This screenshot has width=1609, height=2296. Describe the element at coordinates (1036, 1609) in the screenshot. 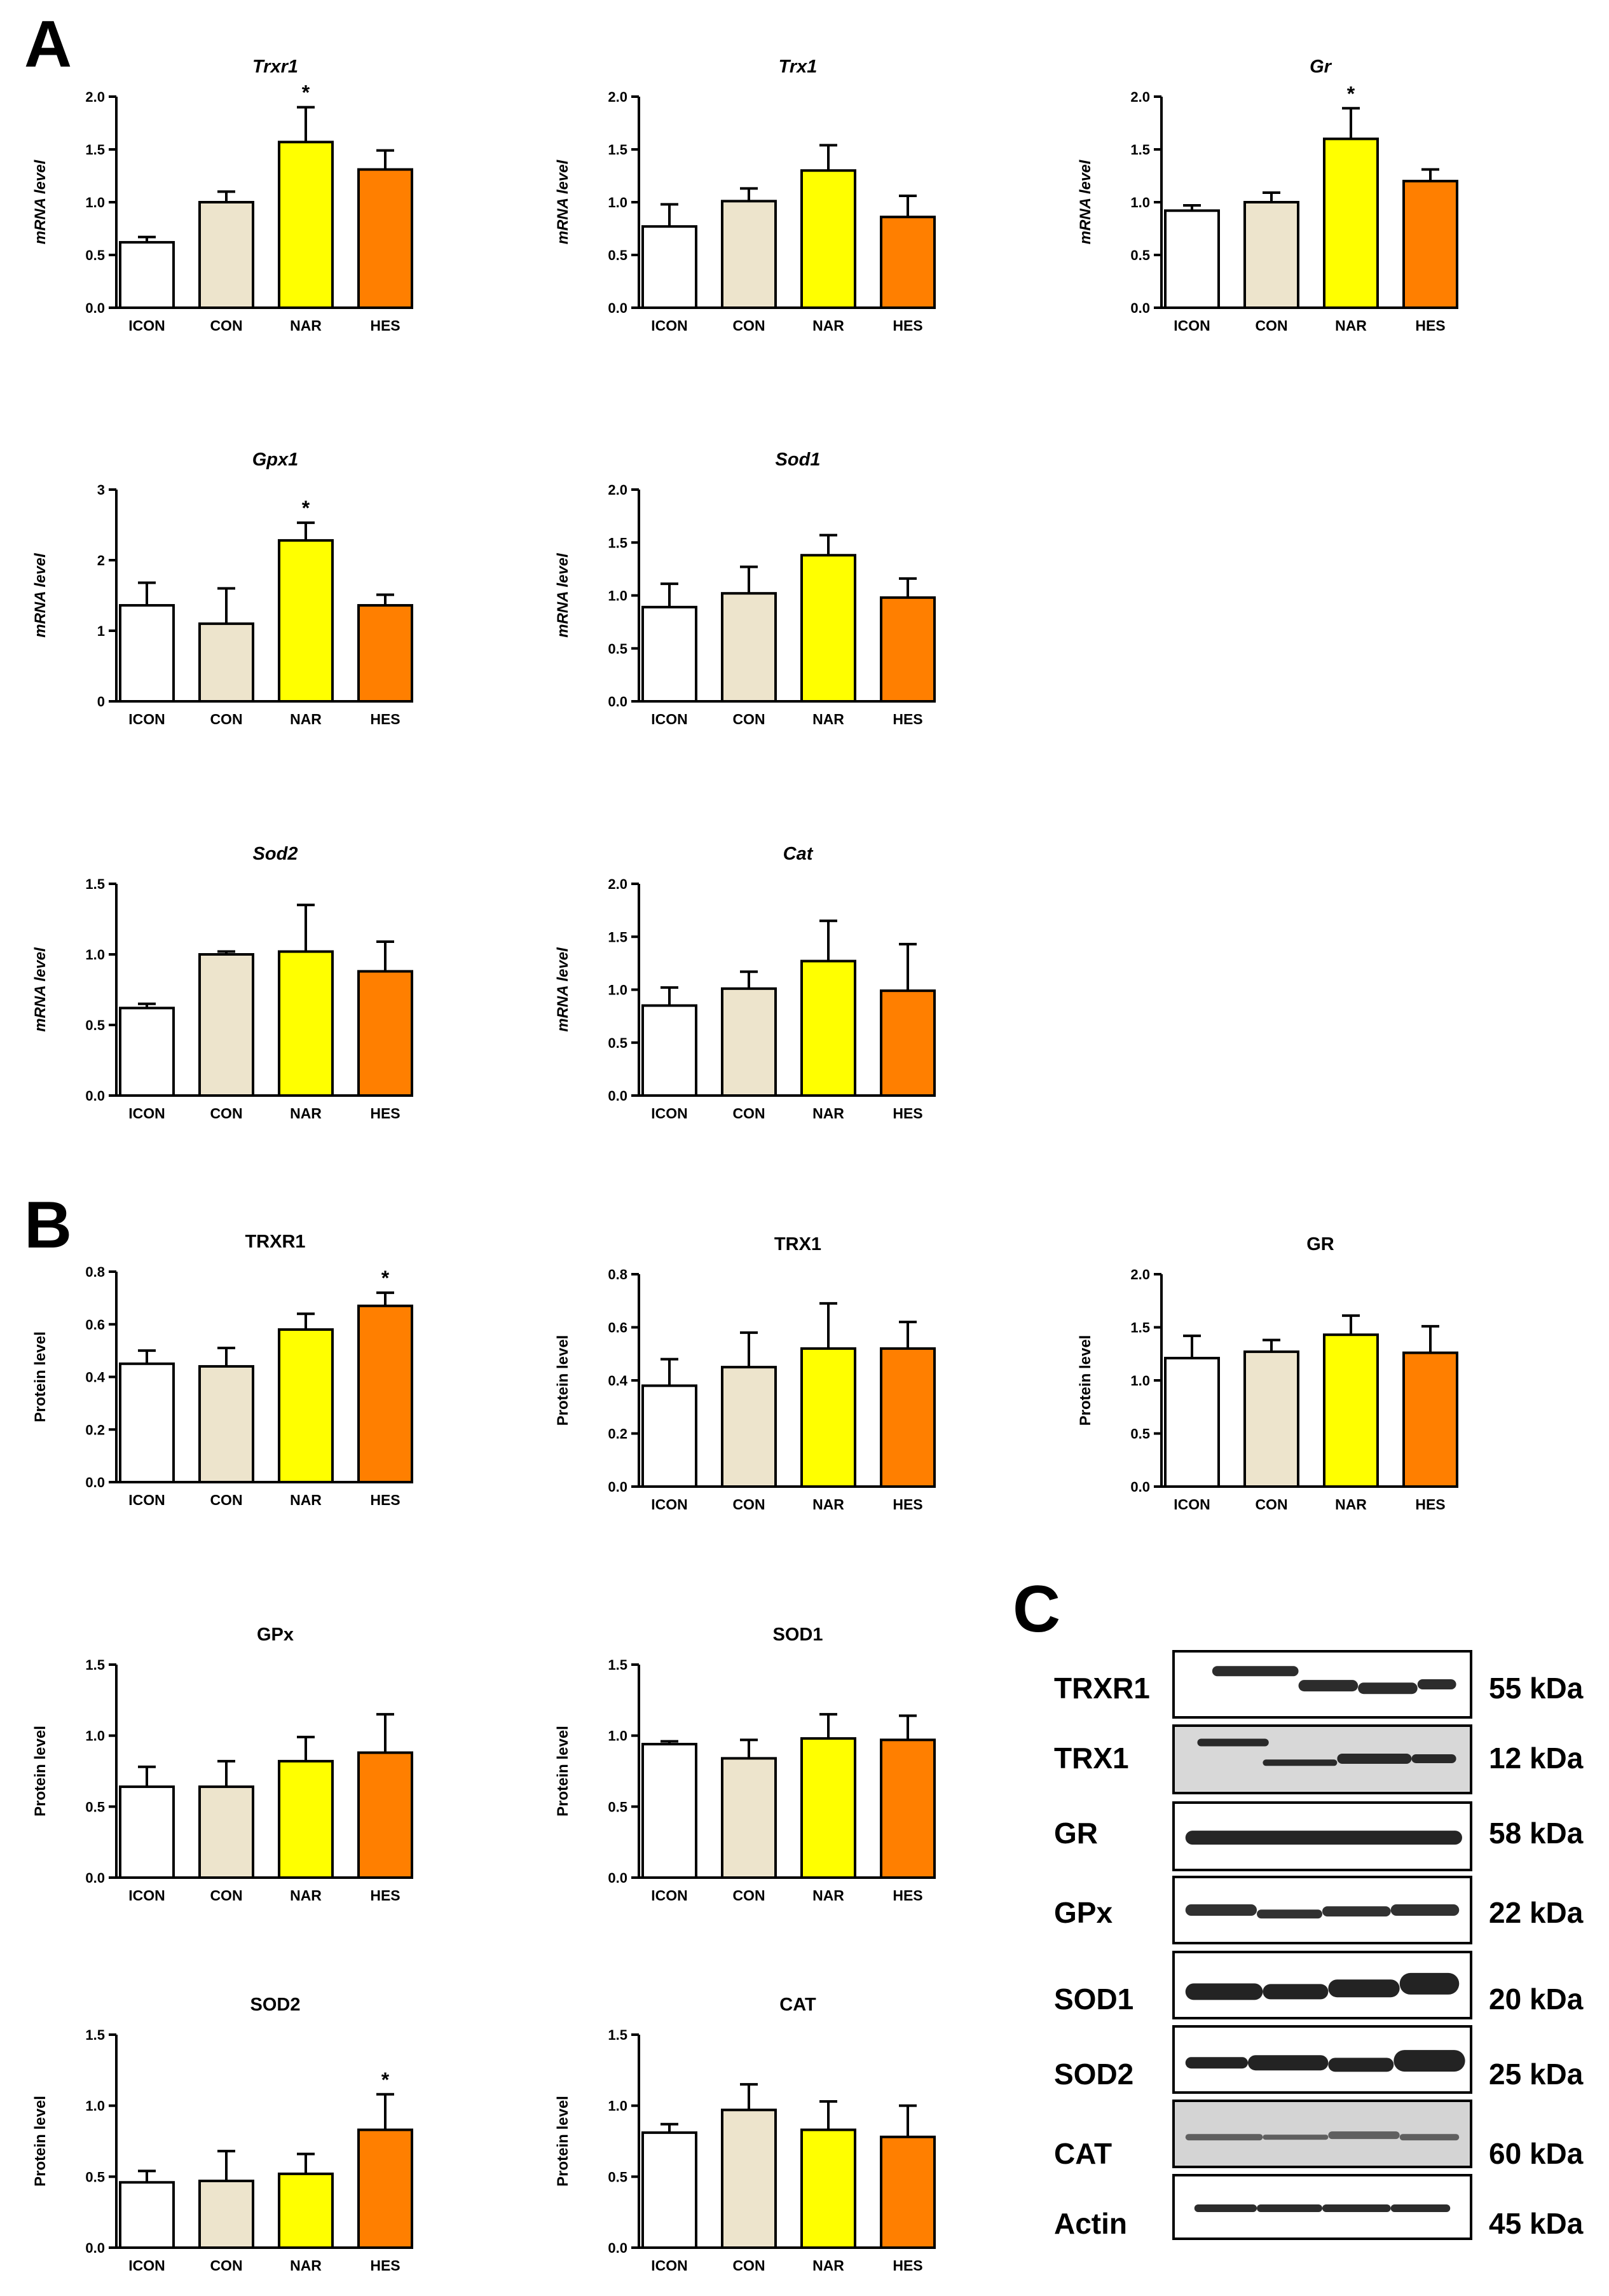

I see `panel-label-c: C` at that location.